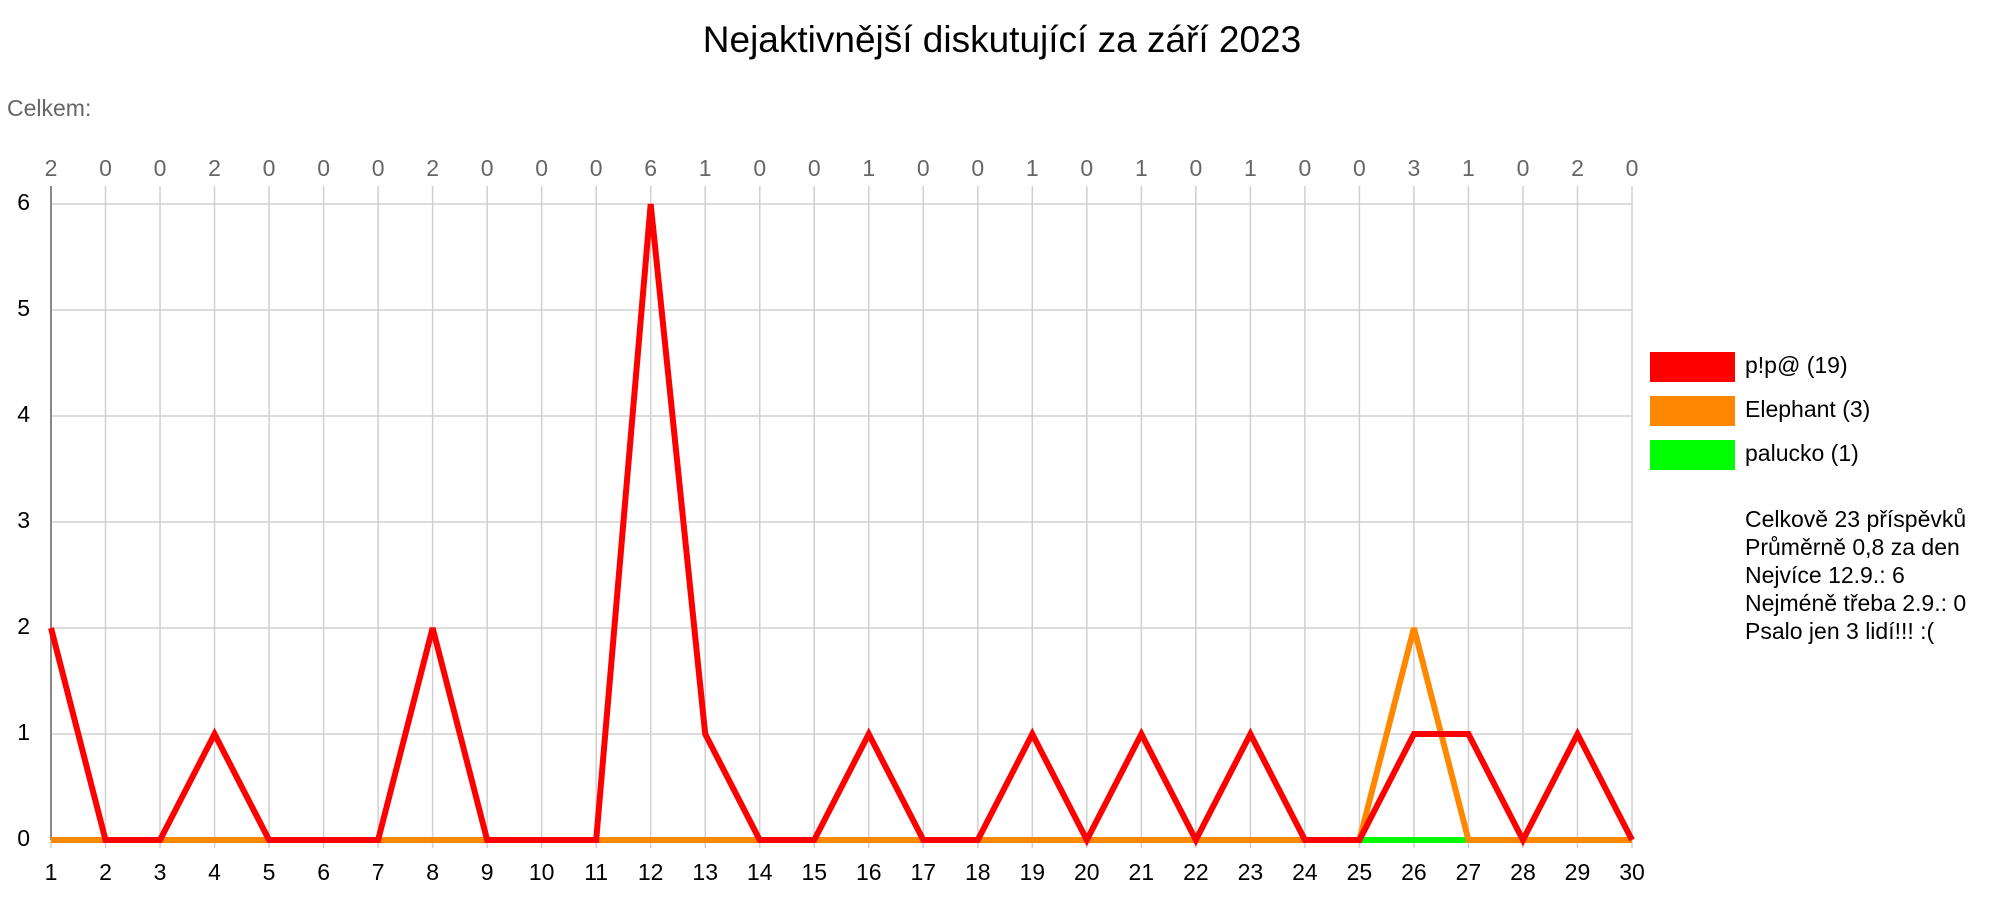  What do you see at coordinates (1251, 872) in the screenshot?
I see `x-tick-label: 23` at bounding box center [1251, 872].